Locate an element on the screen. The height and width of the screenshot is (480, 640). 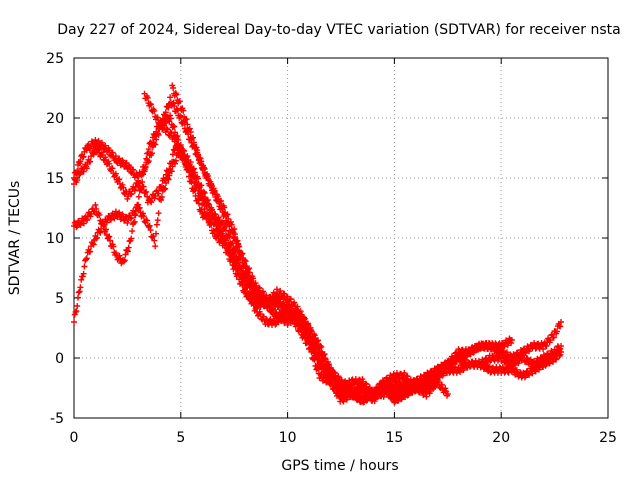
y-tick-label: 15 is located at coordinates (55, 179).